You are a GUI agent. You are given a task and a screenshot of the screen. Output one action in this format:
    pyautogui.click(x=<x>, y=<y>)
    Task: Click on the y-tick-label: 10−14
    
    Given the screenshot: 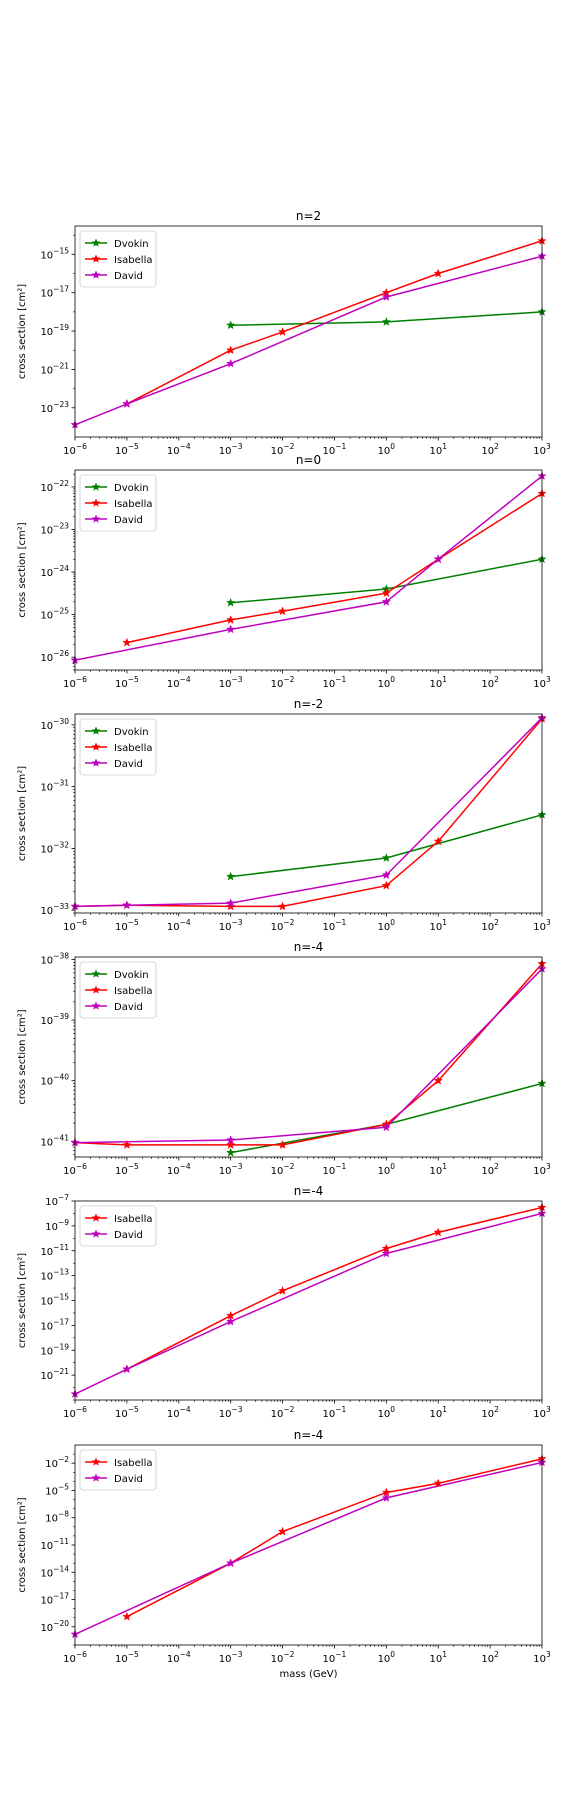 What is the action you would take?
    pyautogui.click(x=54, y=1571)
    